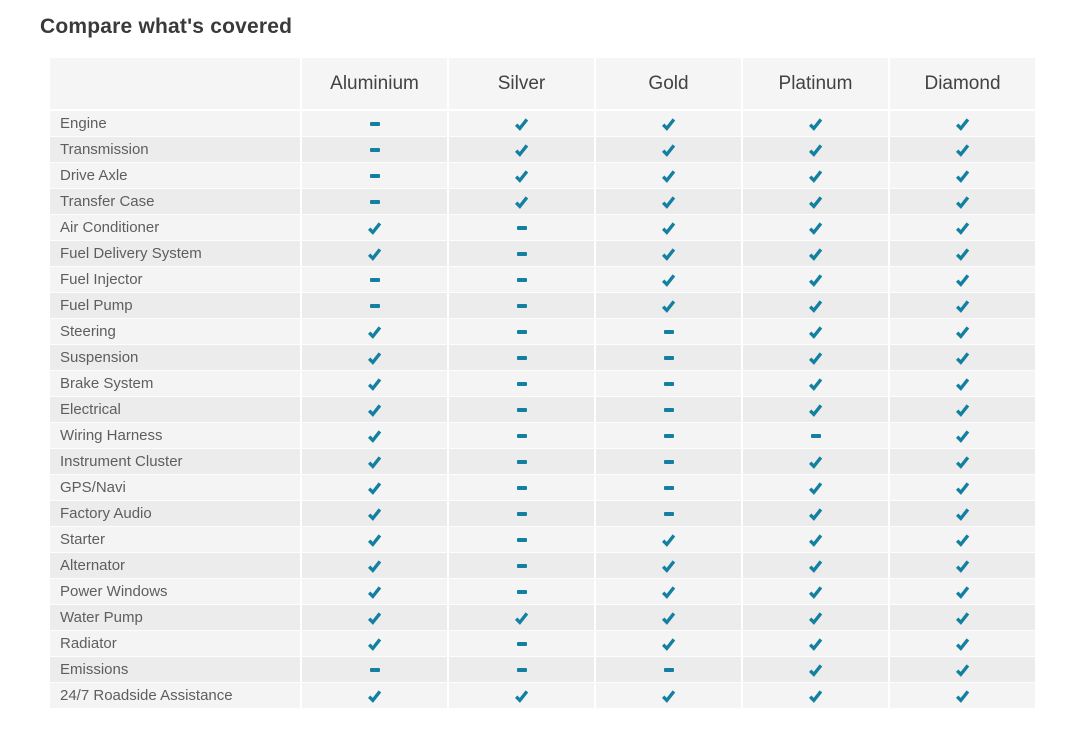 Image resolution: width=1080 pixels, height=742 pixels. I want to click on table-row: Fuel Pump, so click(542, 306).